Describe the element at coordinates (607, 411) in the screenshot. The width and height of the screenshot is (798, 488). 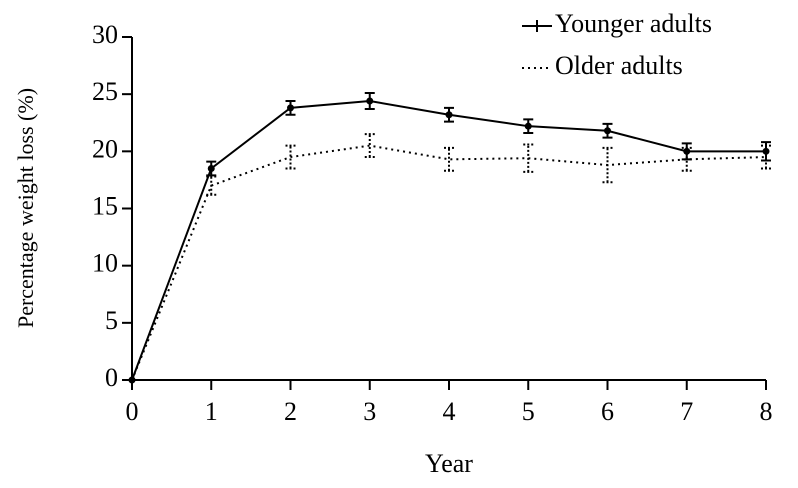
I see `x-tick-label: 6` at that location.